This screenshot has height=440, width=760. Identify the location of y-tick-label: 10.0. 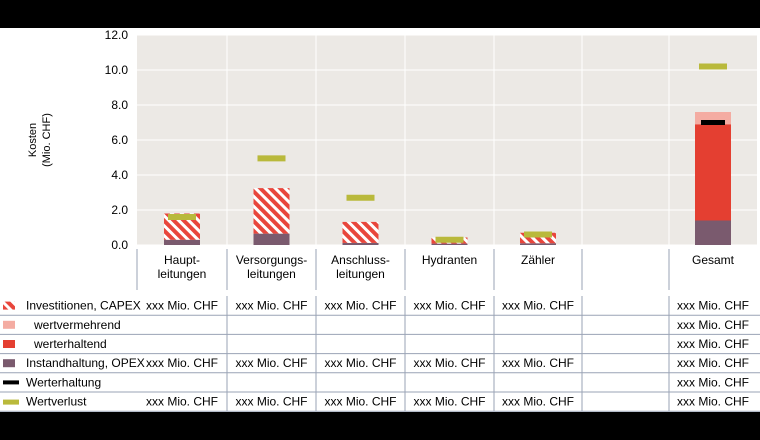
(117, 70).